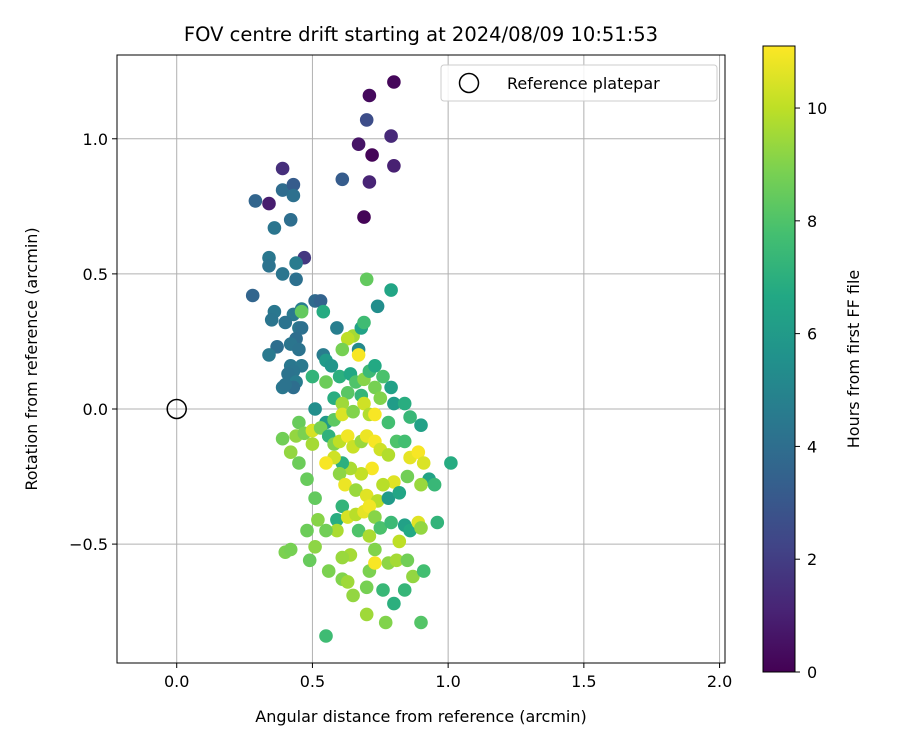 This screenshot has width=900, height=750. Describe the element at coordinates (95, 409) in the screenshot. I see `y-tick-label: 0.0` at that location.